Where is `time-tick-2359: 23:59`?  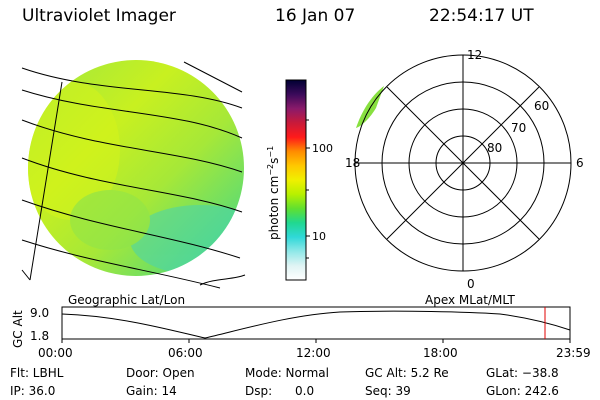 time-tick-2359: 23:59 is located at coordinates (573, 353).